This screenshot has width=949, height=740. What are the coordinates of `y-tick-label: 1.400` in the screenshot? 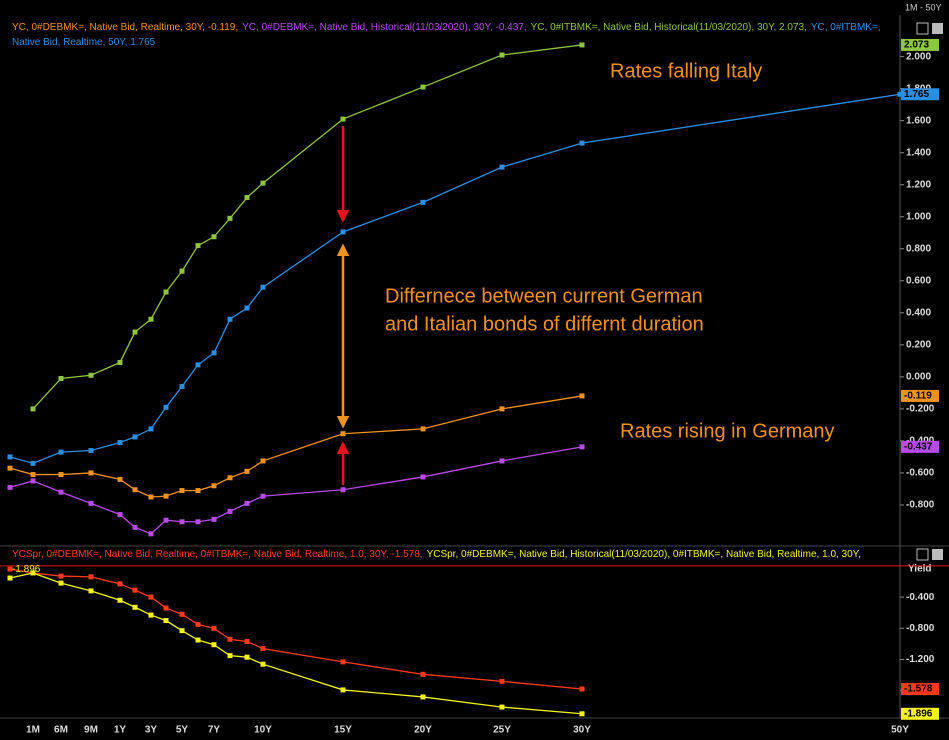 It's located at (918, 152).